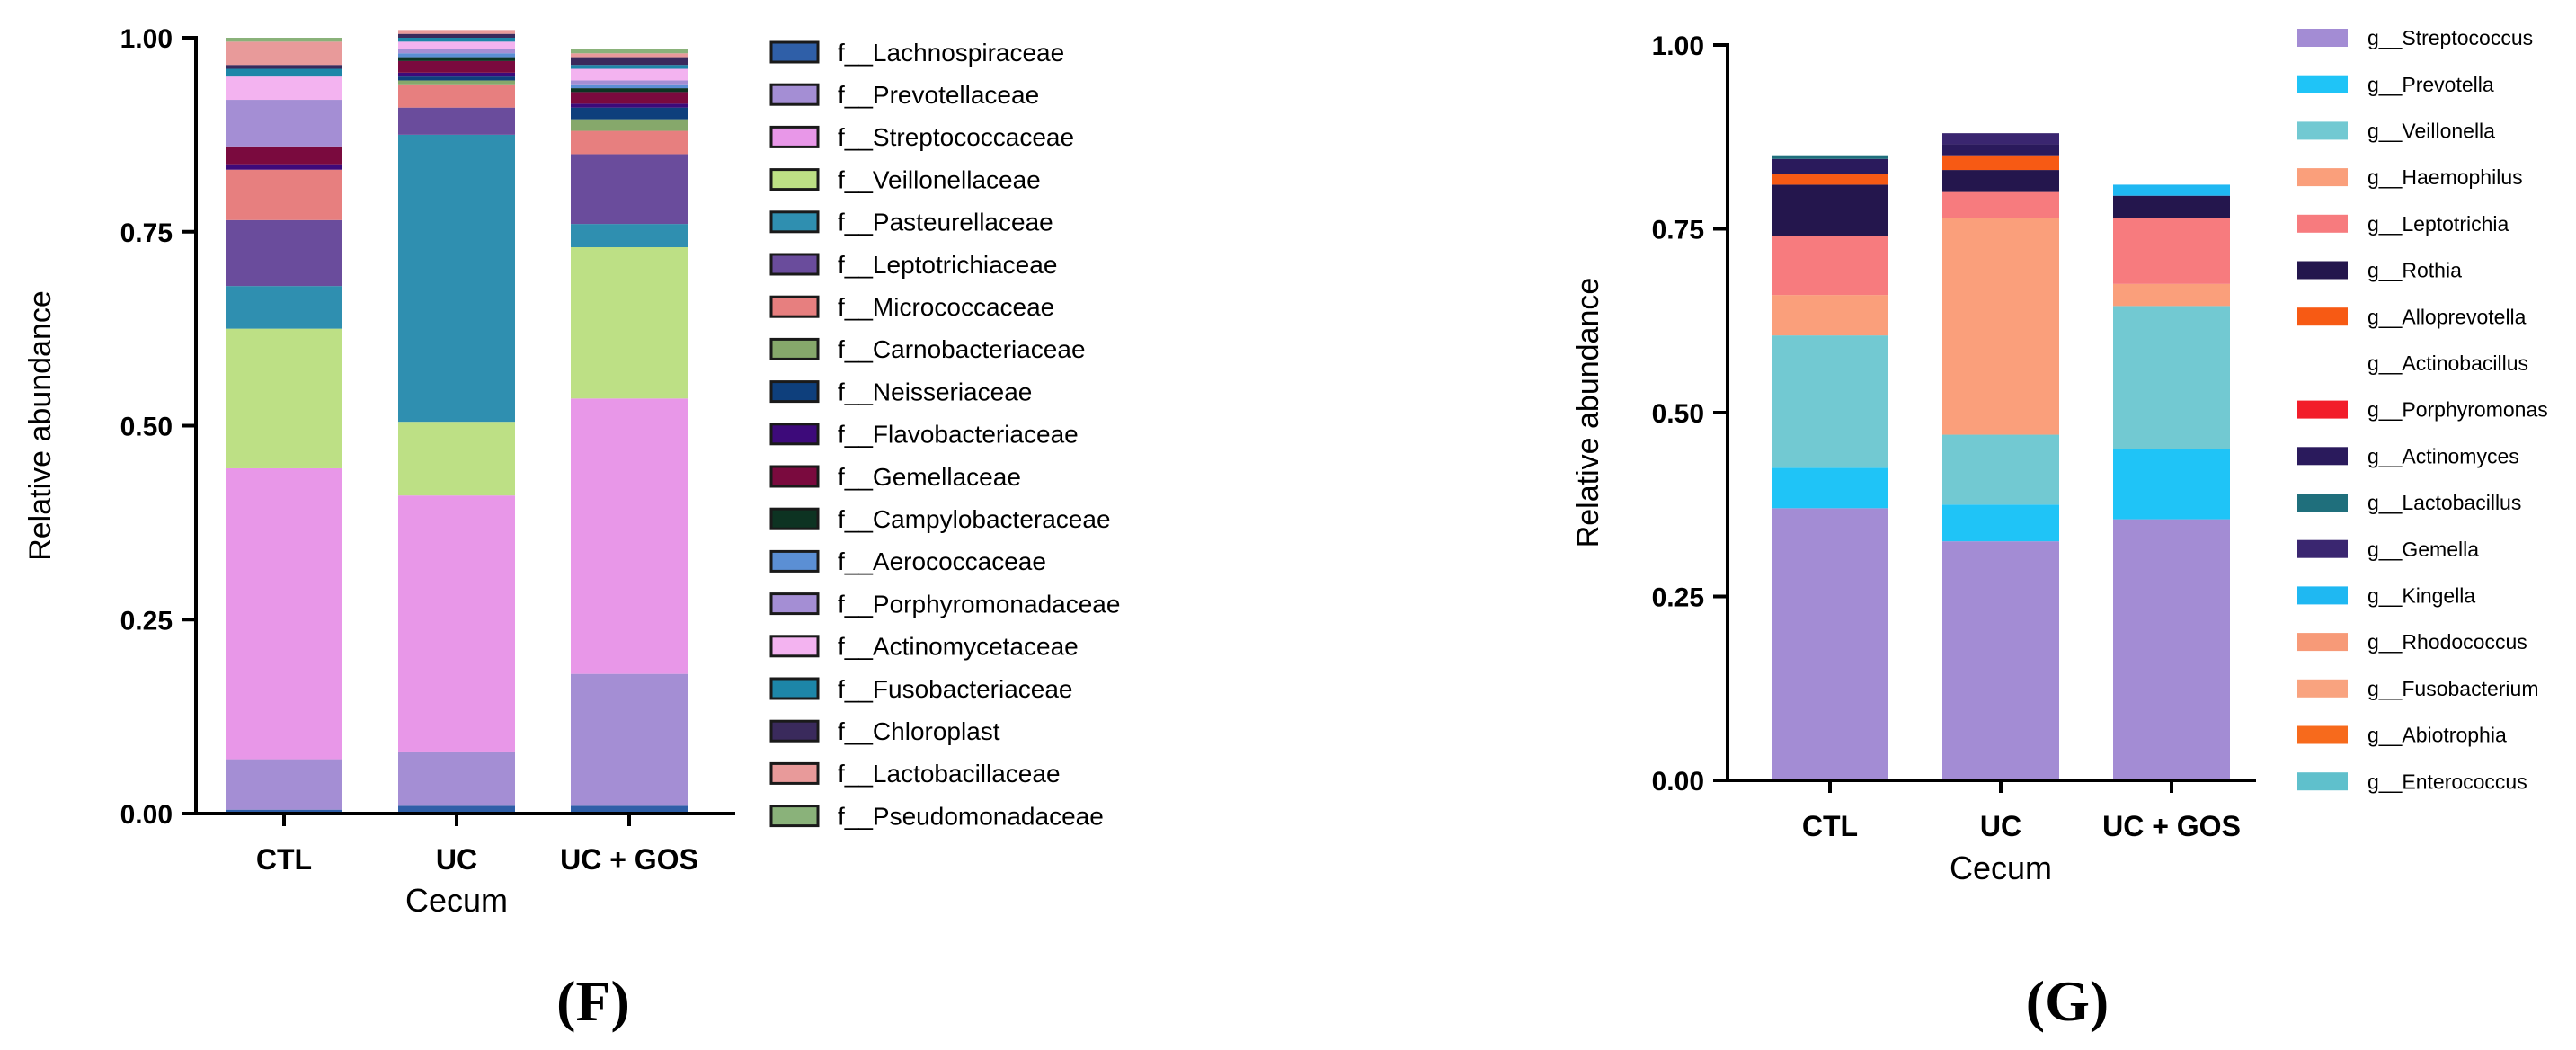 The width and height of the screenshot is (2576, 1050). I want to click on legend-item: f__Neisseriaceae, so click(900, 391).